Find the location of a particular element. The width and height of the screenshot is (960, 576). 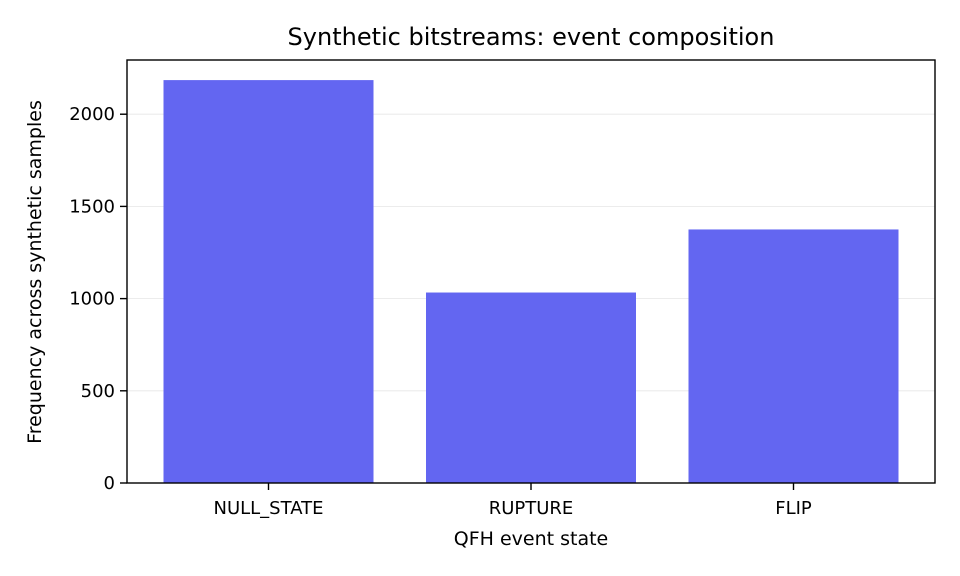

y-tick-label: 2000 is located at coordinates (92, 114).